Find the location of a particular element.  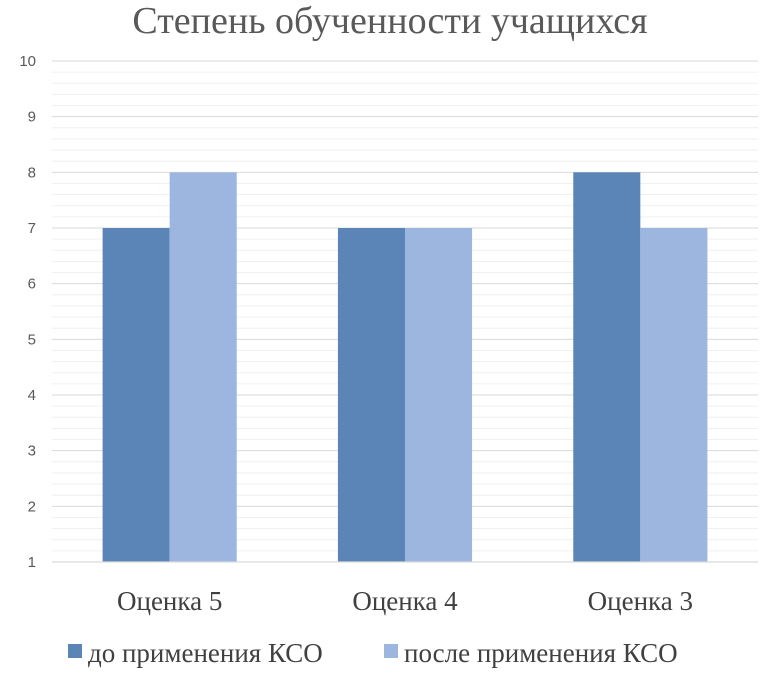

category-label: Оценка 4 is located at coordinates (405, 601).